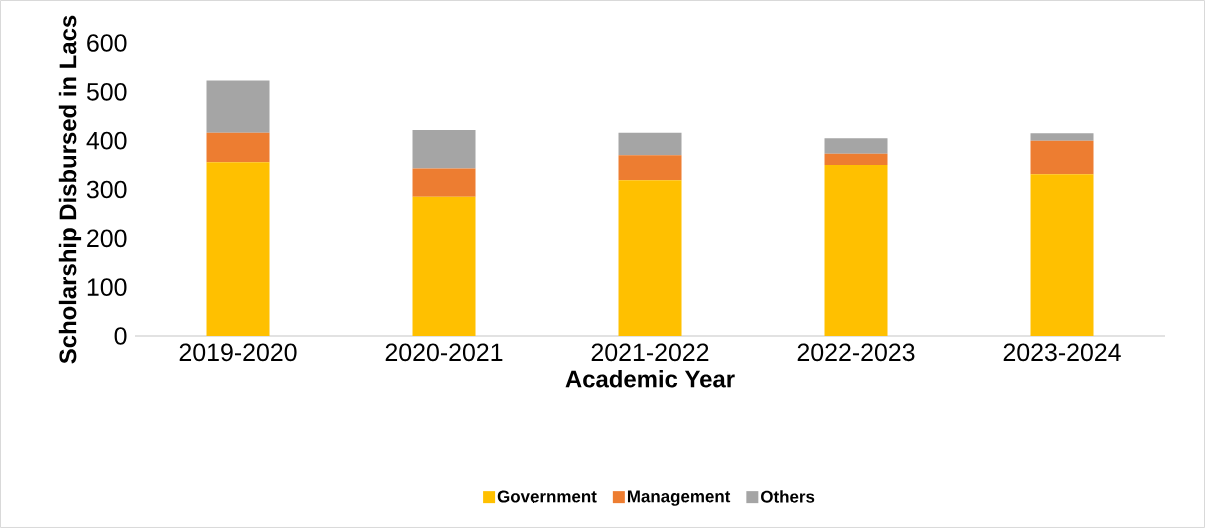 The width and height of the screenshot is (1205, 528). What do you see at coordinates (70, 189) in the screenshot?
I see `y-axis-title: Scholarship Disbursed in Lacs` at bounding box center [70, 189].